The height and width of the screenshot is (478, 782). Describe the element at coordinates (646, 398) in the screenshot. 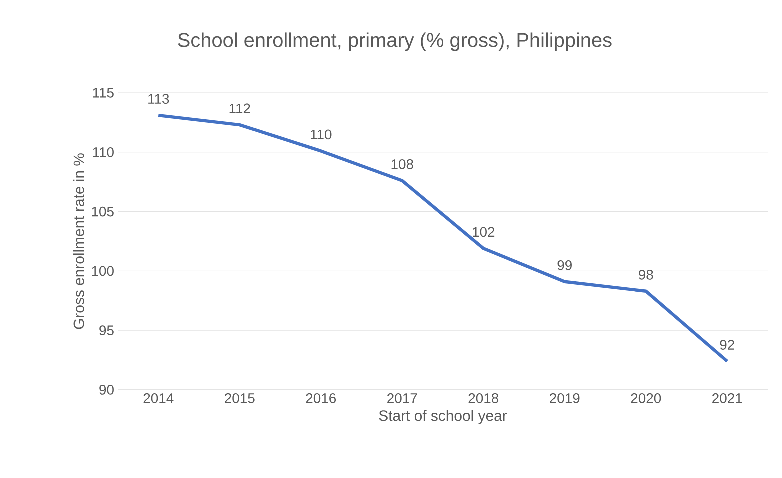

I see `x-tick-label: 2020` at that location.